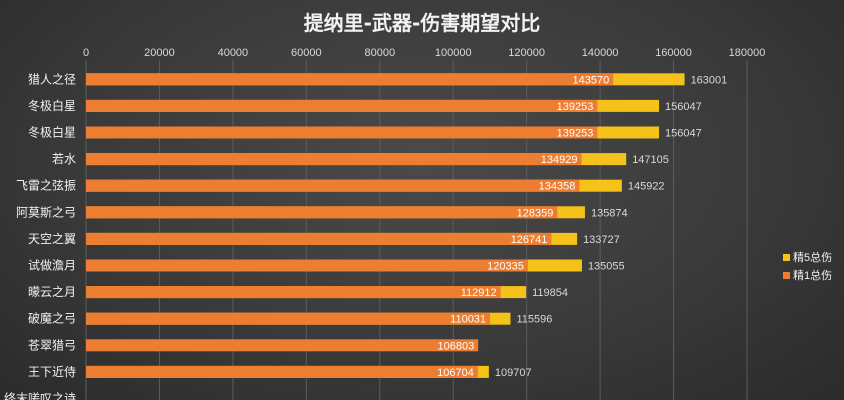  Describe the element at coordinates (534, 320) in the screenshot. I see `data-label-r5: 115596` at that location.